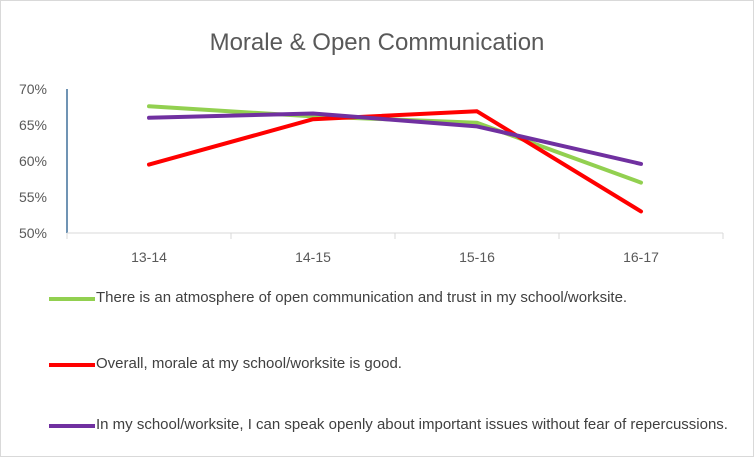 The image size is (754, 457). Describe the element at coordinates (477, 257) in the screenshot. I see `x-tick-label: 15-16` at that location.